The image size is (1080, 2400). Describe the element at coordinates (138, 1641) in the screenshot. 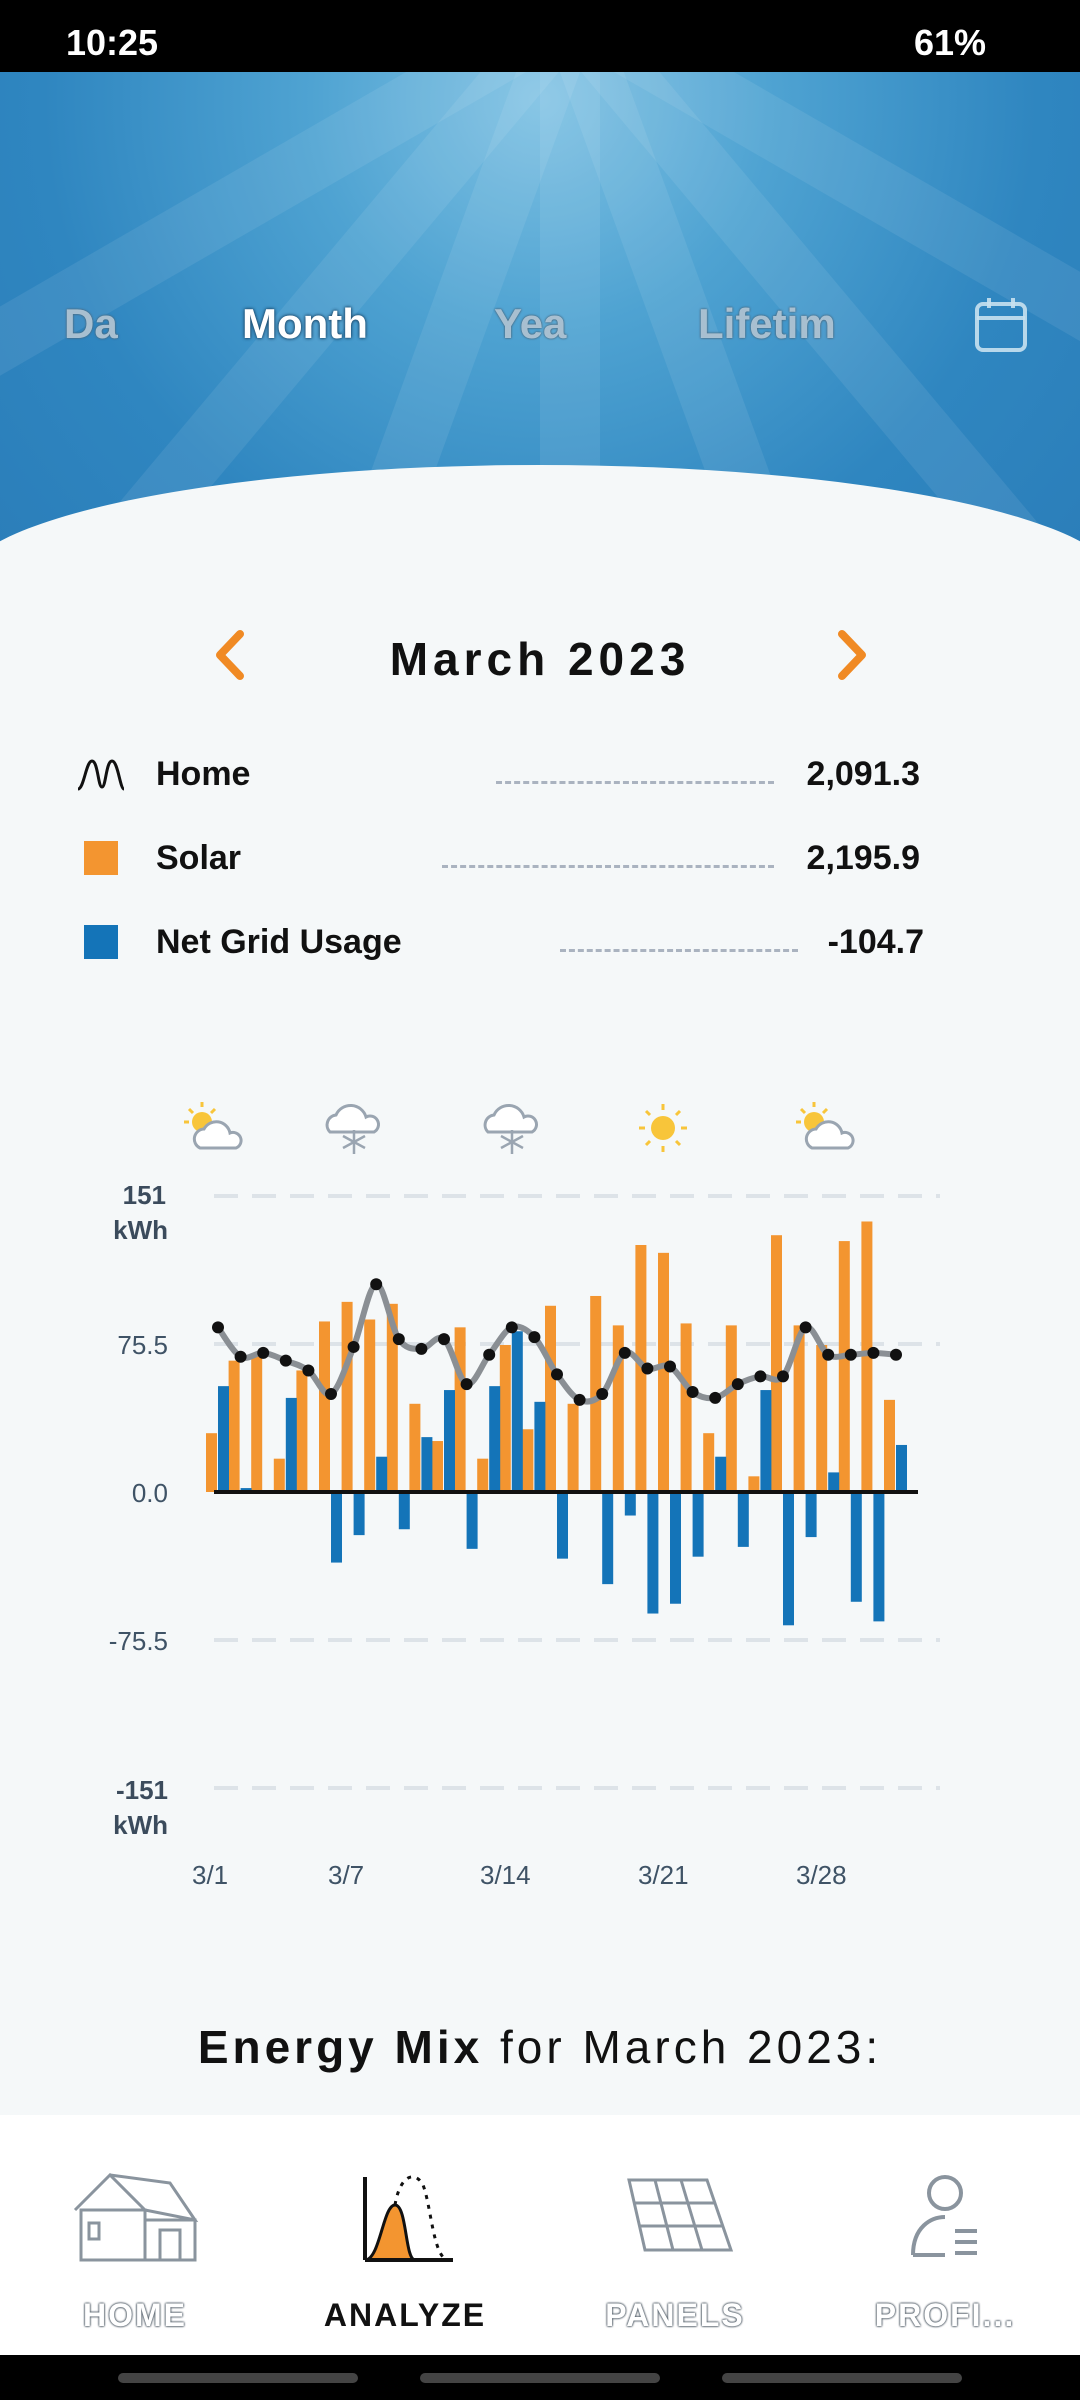

I see `y-label-lower: -75.5` at that location.